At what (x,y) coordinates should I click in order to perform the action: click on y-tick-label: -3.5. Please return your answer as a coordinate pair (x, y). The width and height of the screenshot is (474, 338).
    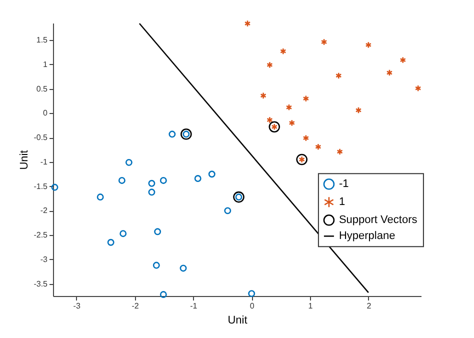
    Looking at the image, I should click on (41, 283).